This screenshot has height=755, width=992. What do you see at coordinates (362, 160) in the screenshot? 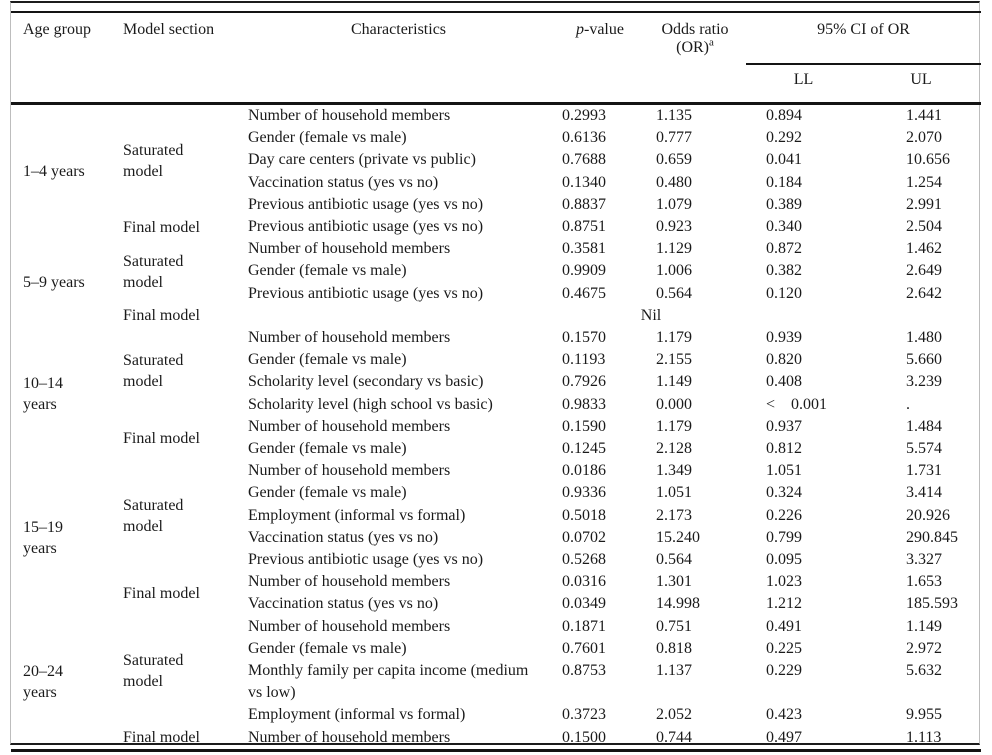
I see `characteristics-cell: Day care centers (private vs public)` at bounding box center [362, 160].